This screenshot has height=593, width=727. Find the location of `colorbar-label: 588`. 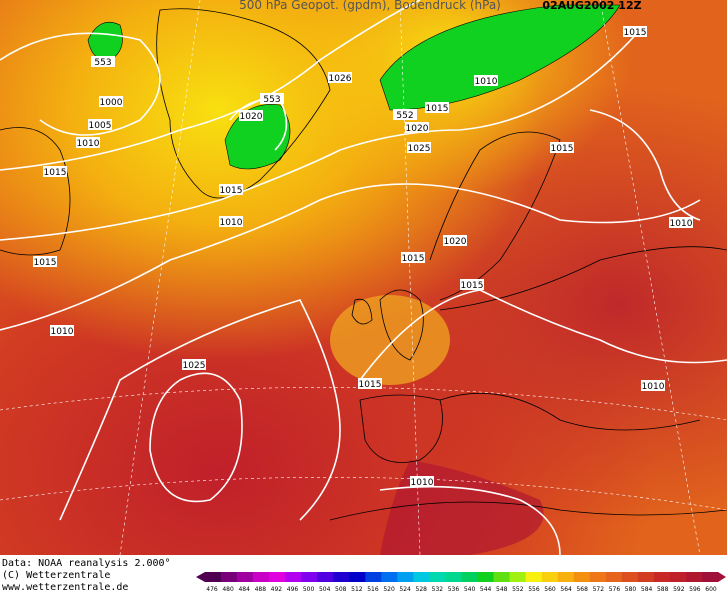

colorbar-label: 588 is located at coordinates (663, 589).